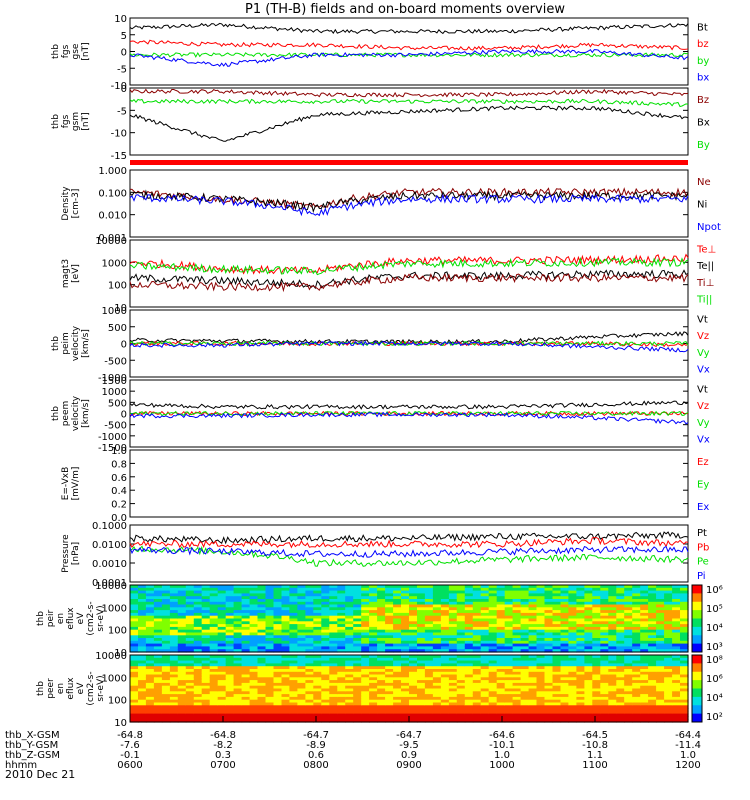 This screenshot has width=750, height=800. Describe the element at coordinates (409, 745) in the screenshot. I see `x-tick-value: -9.5` at that location.